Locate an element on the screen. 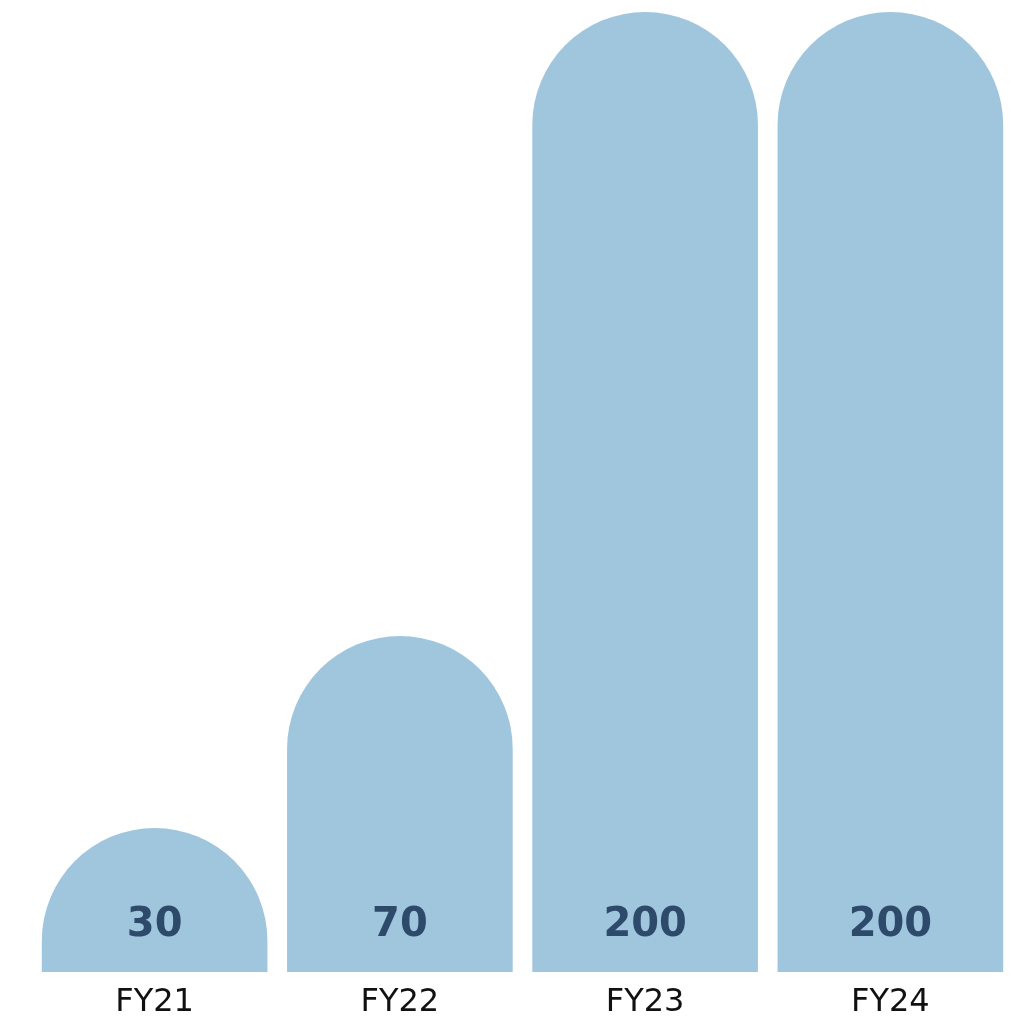 This screenshot has height=1034, width=1011. x-tick-label: FY21 is located at coordinates (154, 1000).